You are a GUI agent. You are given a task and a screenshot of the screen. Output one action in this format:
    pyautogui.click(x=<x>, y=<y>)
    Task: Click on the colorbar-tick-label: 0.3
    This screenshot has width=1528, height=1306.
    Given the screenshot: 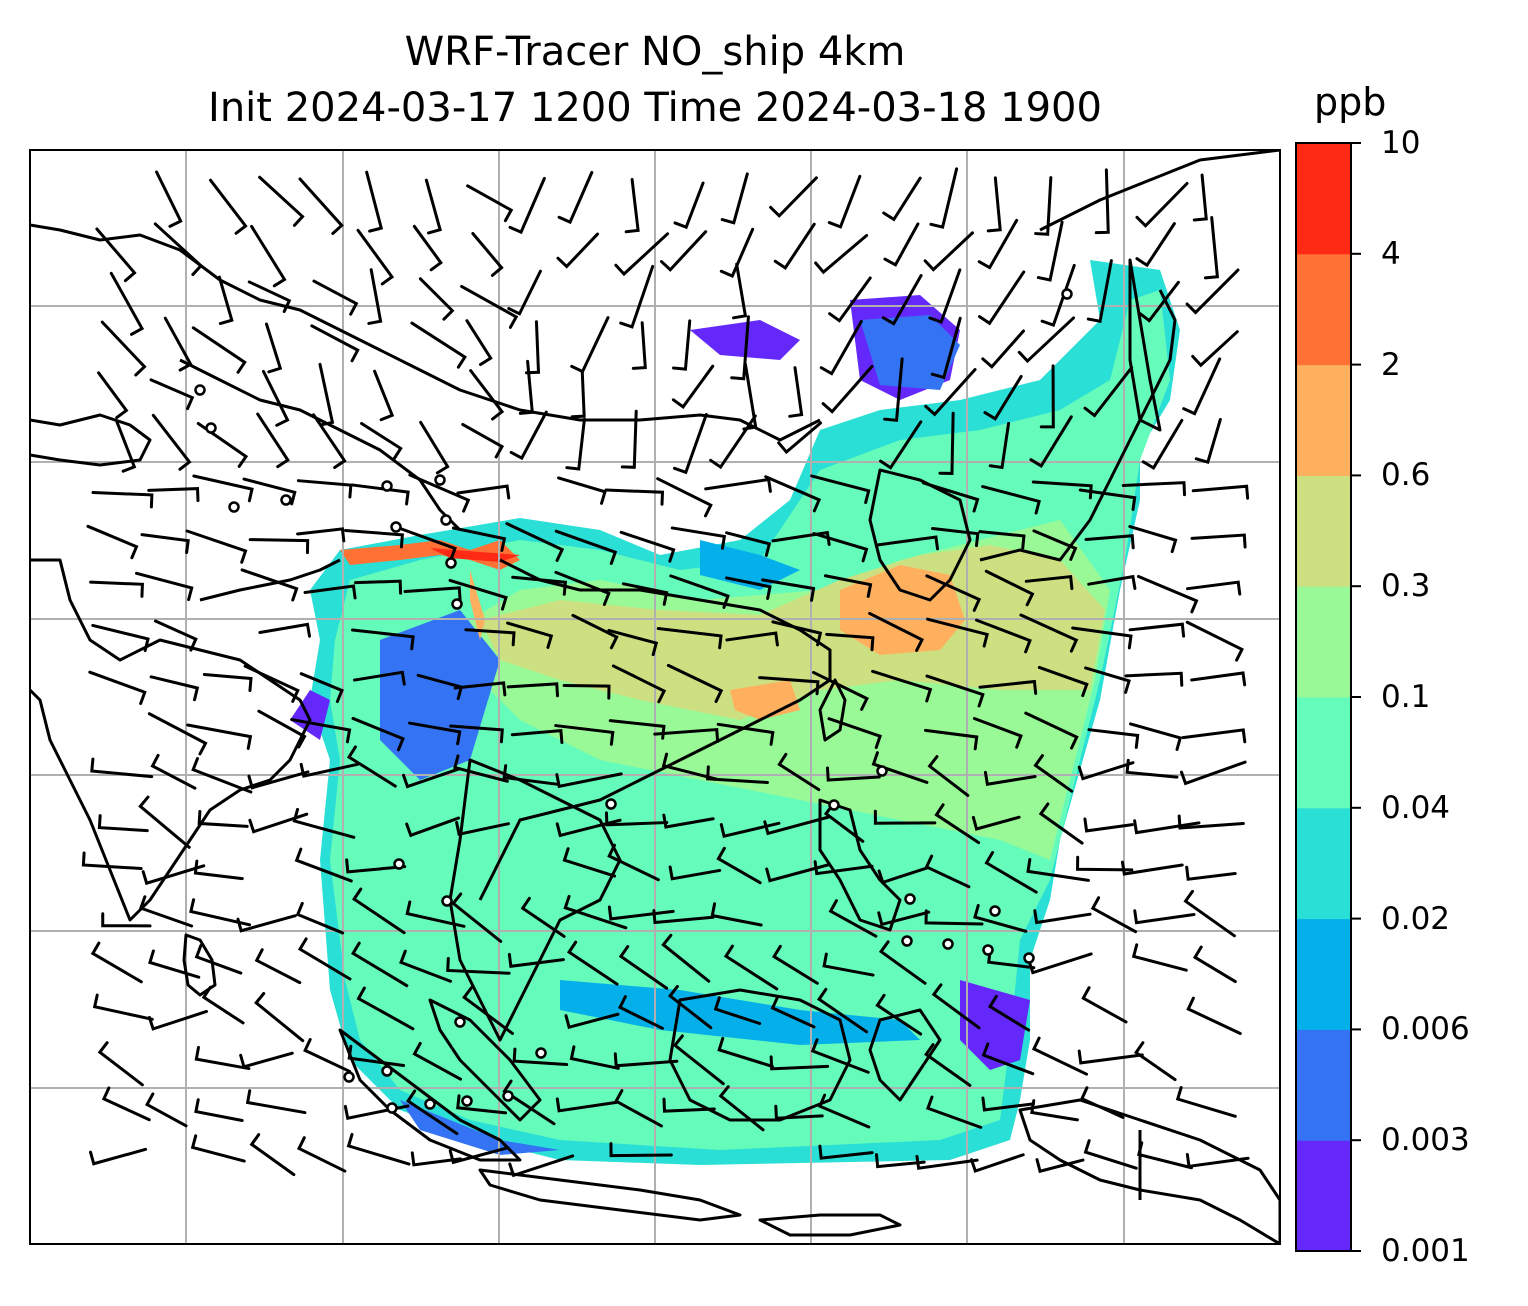 What is the action you would take?
    pyautogui.click(x=1406, y=586)
    